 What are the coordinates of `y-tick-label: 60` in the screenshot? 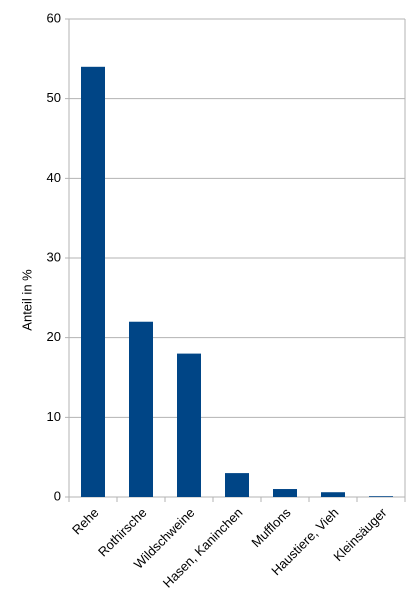 It's located at (54, 17).